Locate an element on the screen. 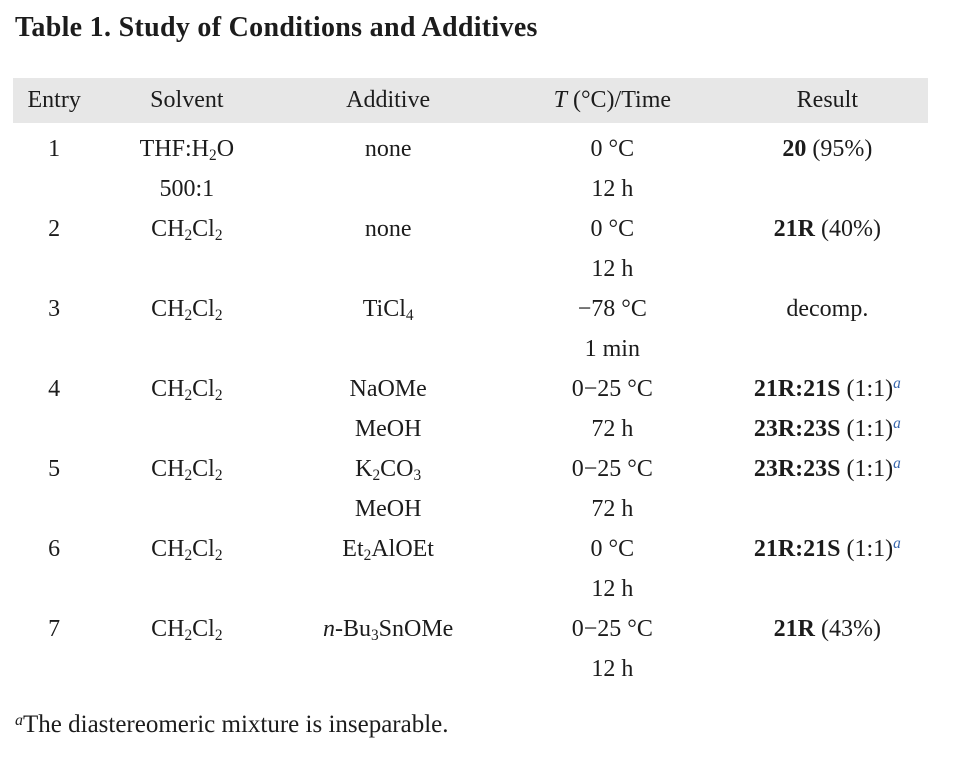 The height and width of the screenshot is (770, 960). table-row: 1 THF:H2O 500:1 none 0 °C 12 h 20 (95%) is located at coordinates (470, 169).